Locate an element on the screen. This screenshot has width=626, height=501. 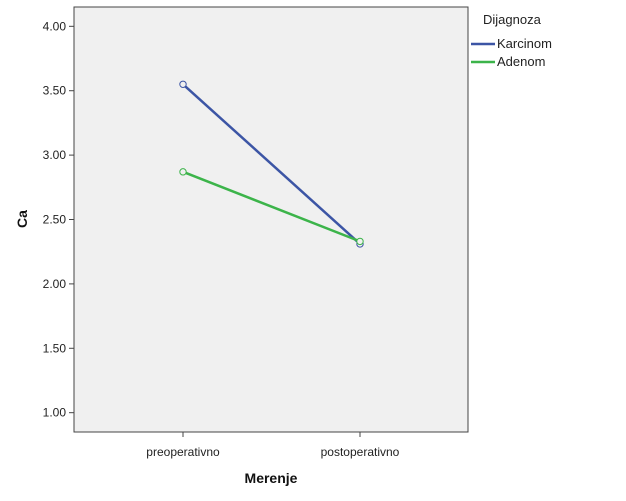
x-tick-label-1: postoperativno is located at coordinates (360, 452).